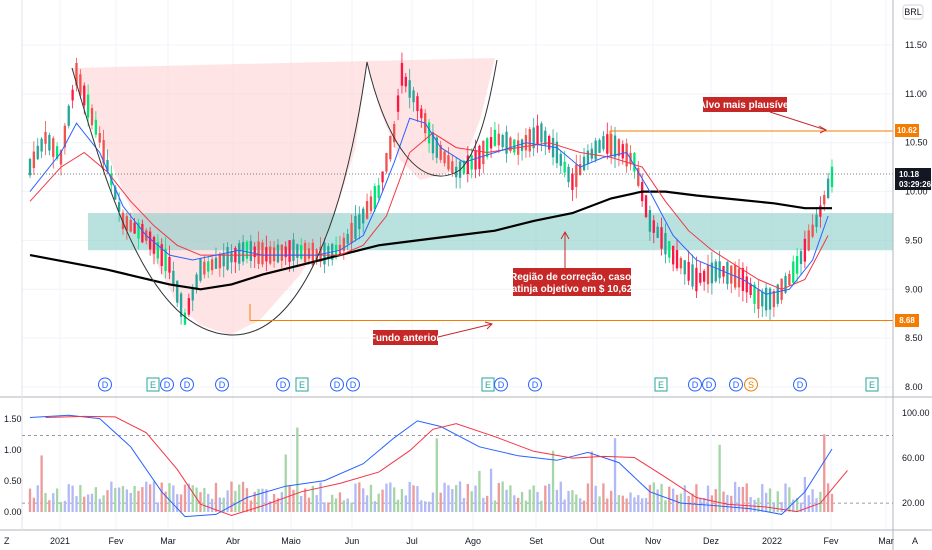  I want to click on osc-left-tick: 0.50, so click(13, 481).